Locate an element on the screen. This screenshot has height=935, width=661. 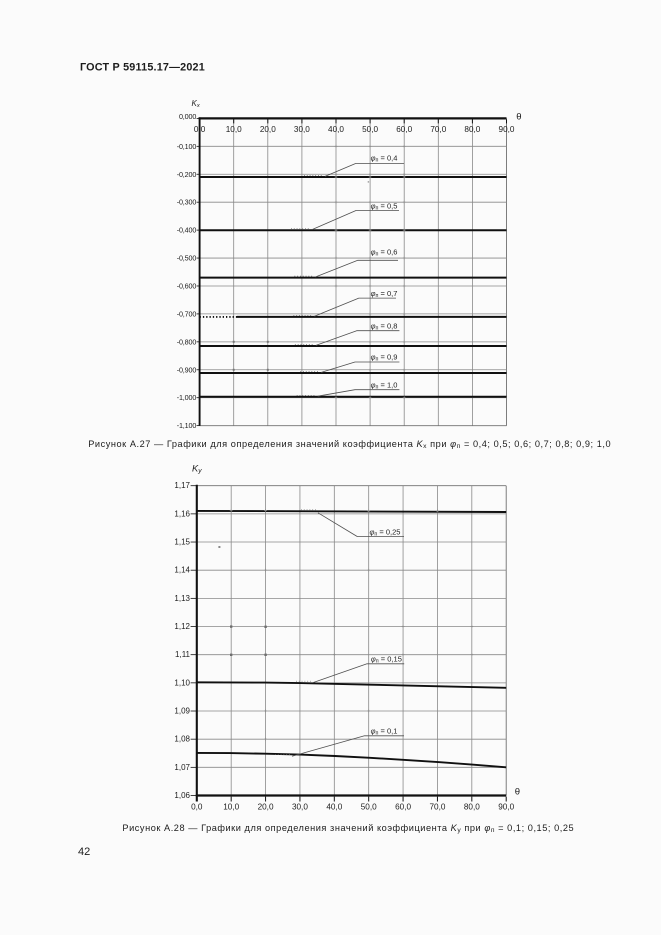
svg-text: 1,07 is located at coordinates (182, 767).